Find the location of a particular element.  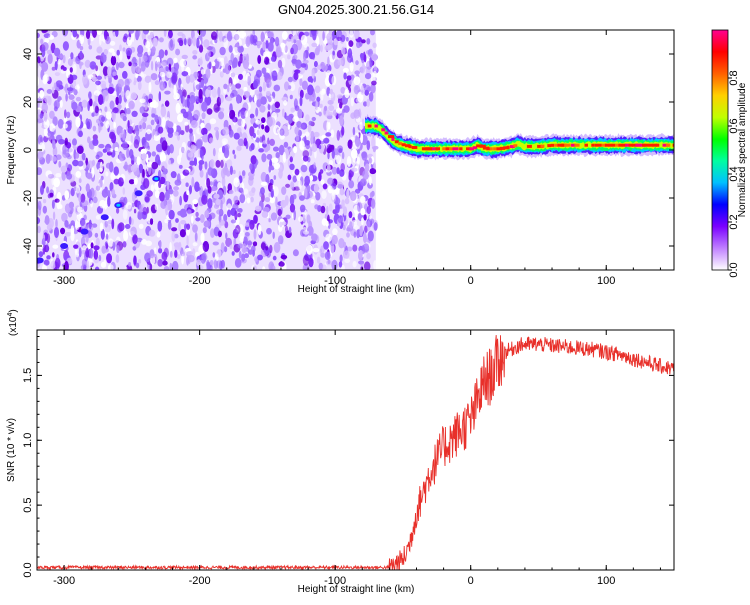

snr-x-axis-title: Height of straight line (km) is located at coordinates (356, 589).